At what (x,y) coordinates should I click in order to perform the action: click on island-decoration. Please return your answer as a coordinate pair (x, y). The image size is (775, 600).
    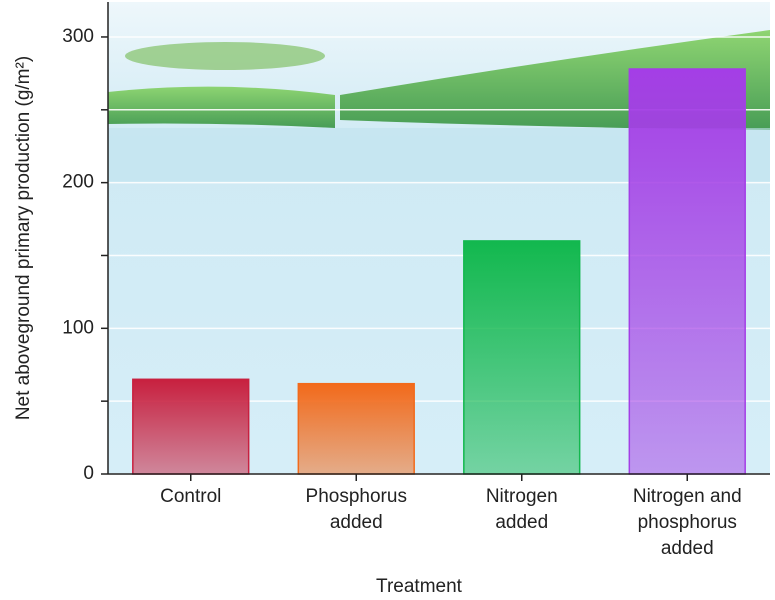
    Looking at the image, I should click on (225, 56).